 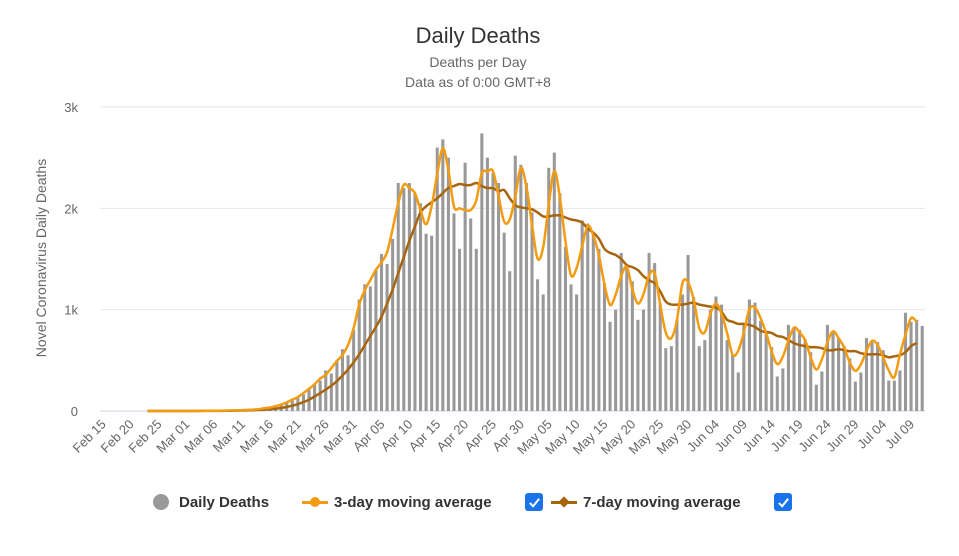 I want to click on legend-item-3-day-moving-average: 3-day moving average, so click(x=397, y=502).